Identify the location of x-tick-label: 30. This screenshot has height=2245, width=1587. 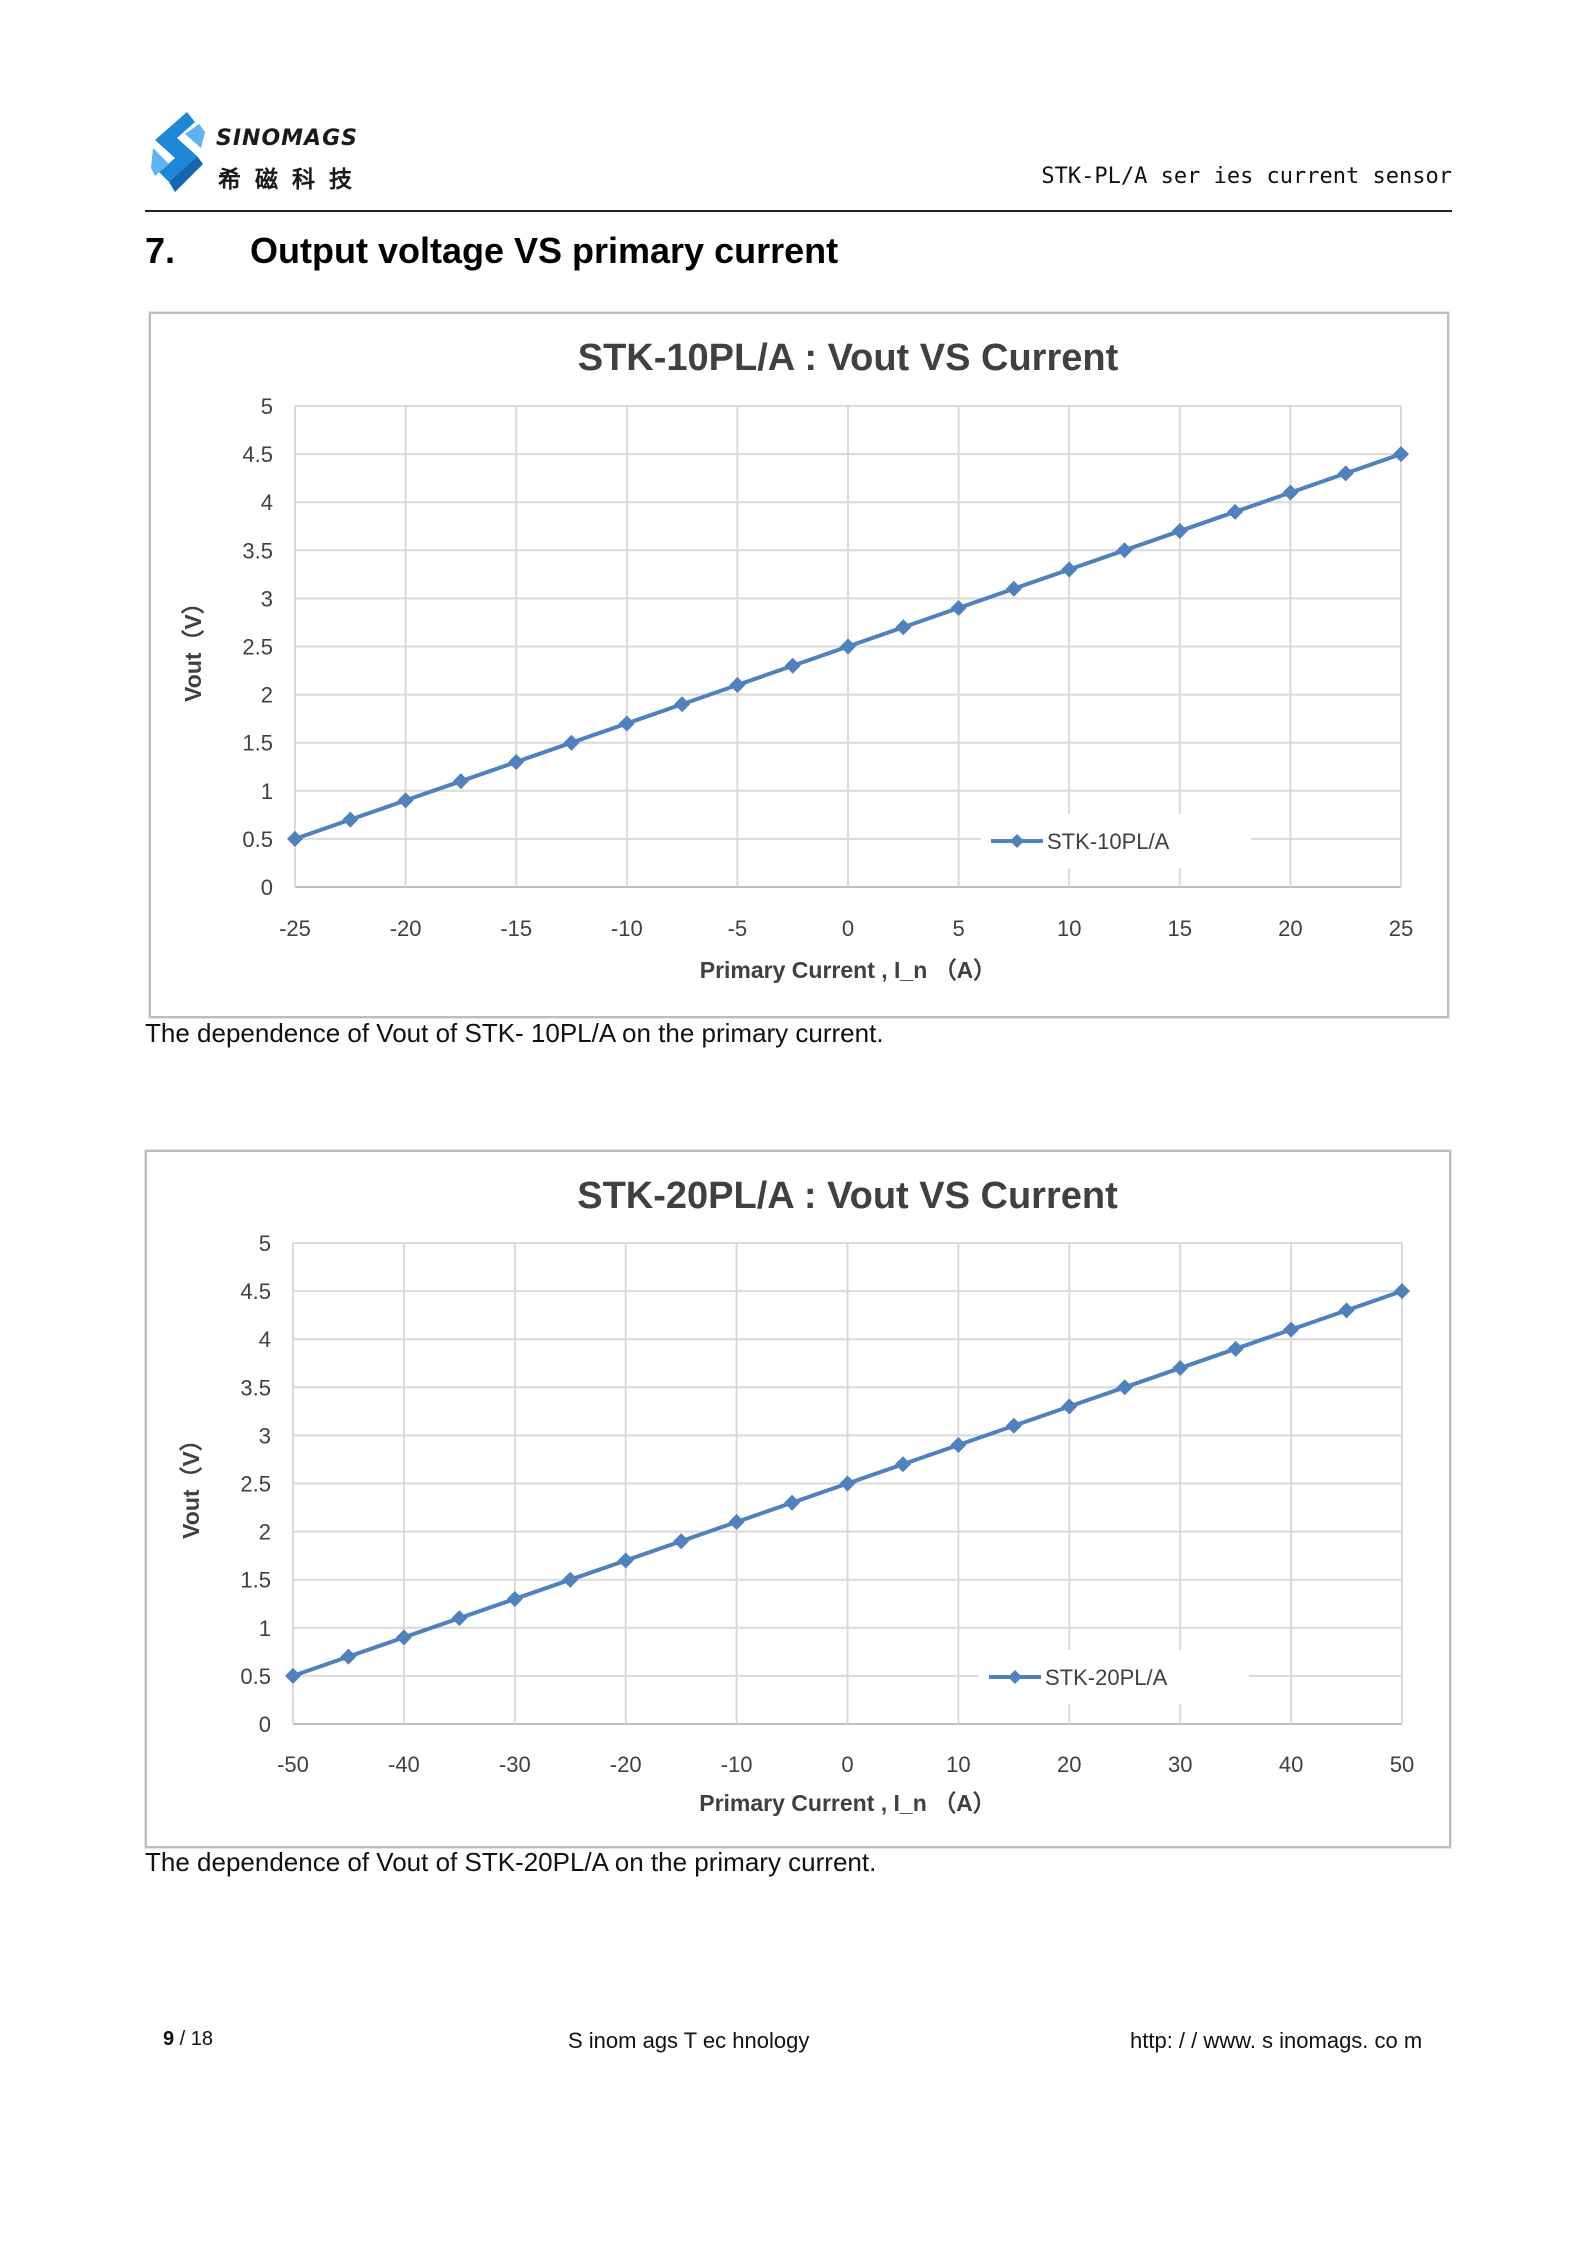
(1180, 1764).